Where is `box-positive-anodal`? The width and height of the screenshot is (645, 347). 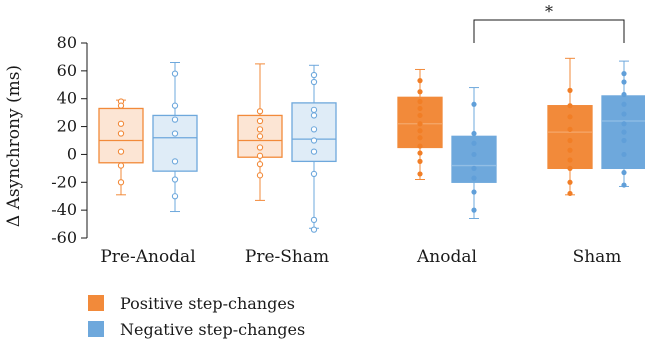 box-positive-anodal is located at coordinates (420, 124).